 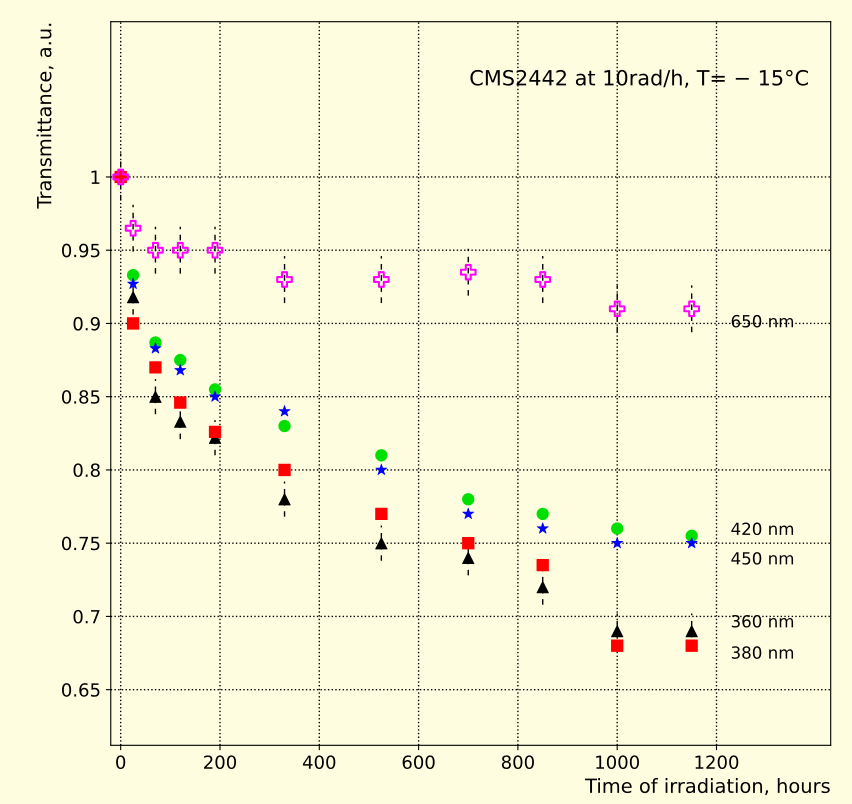 I want to click on y-axis-title: Transmittance, a.u., so click(x=45, y=116).